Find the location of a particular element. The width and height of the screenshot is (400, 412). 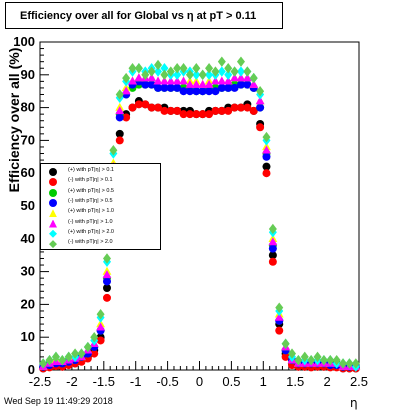

legend-entry: (-) with pT|η| > 0.5 is located at coordinates (101, 203).